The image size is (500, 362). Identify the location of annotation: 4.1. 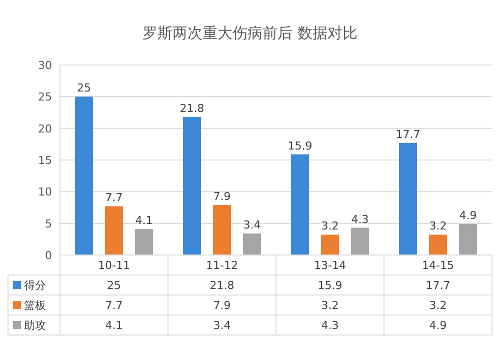
(144, 221).